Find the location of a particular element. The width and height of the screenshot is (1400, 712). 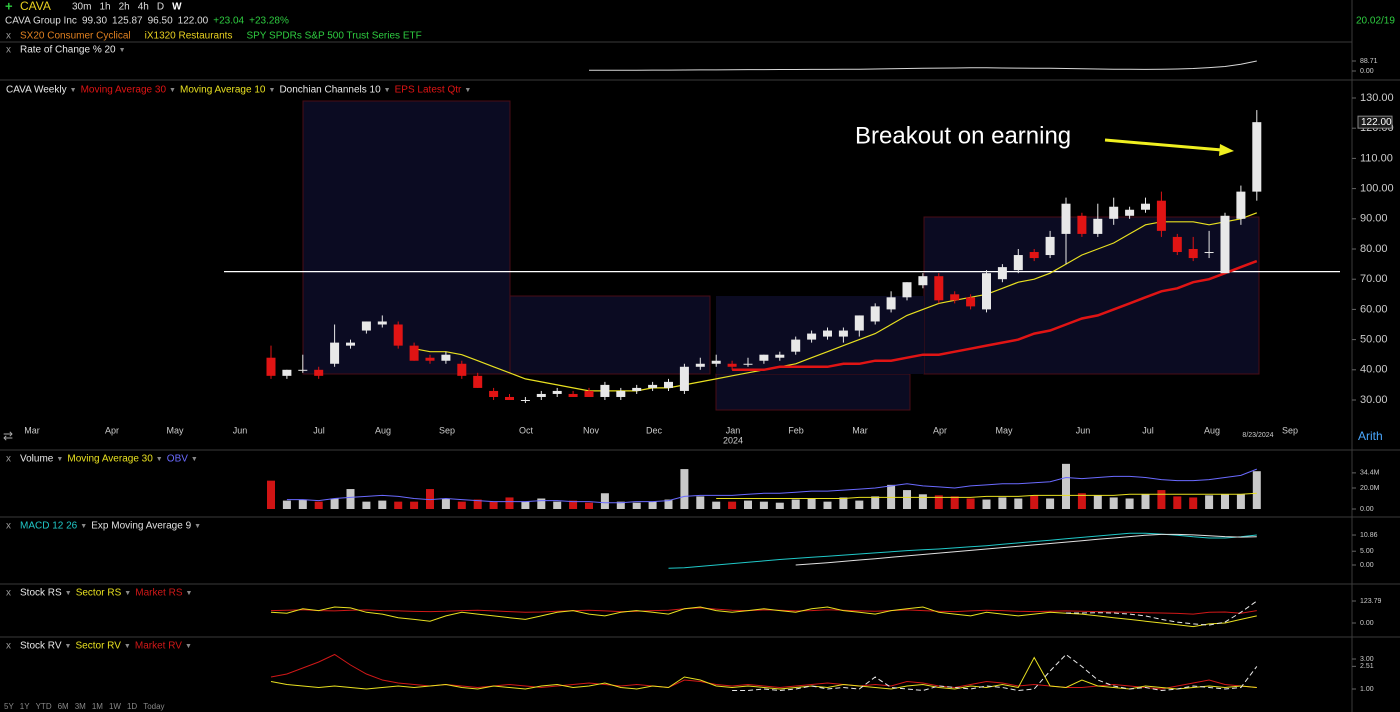

pane-legend: Stock RS is located at coordinates (41, 593).